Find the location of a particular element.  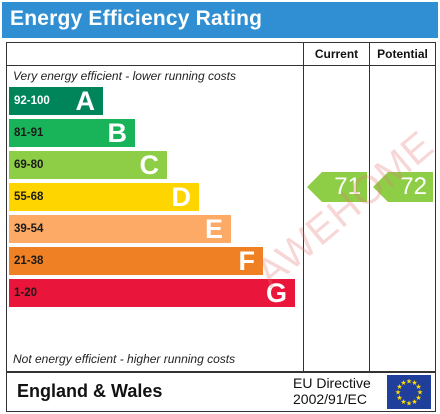

eu-directive-line1: EU Directive is located at coordinates (332, 383).